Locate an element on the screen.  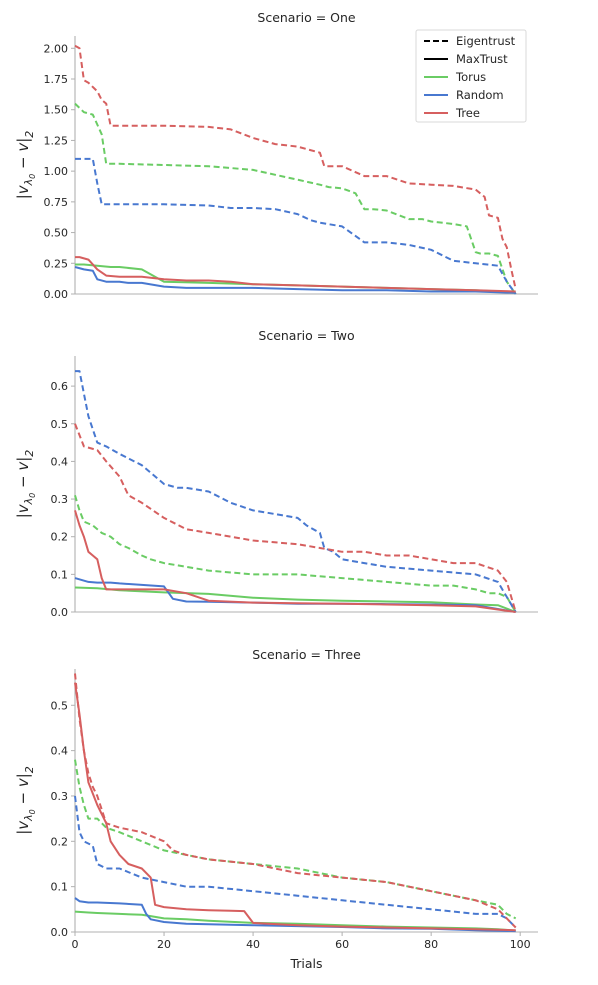
y-tick-label: 0.75 is located at coordinates (56, 202).